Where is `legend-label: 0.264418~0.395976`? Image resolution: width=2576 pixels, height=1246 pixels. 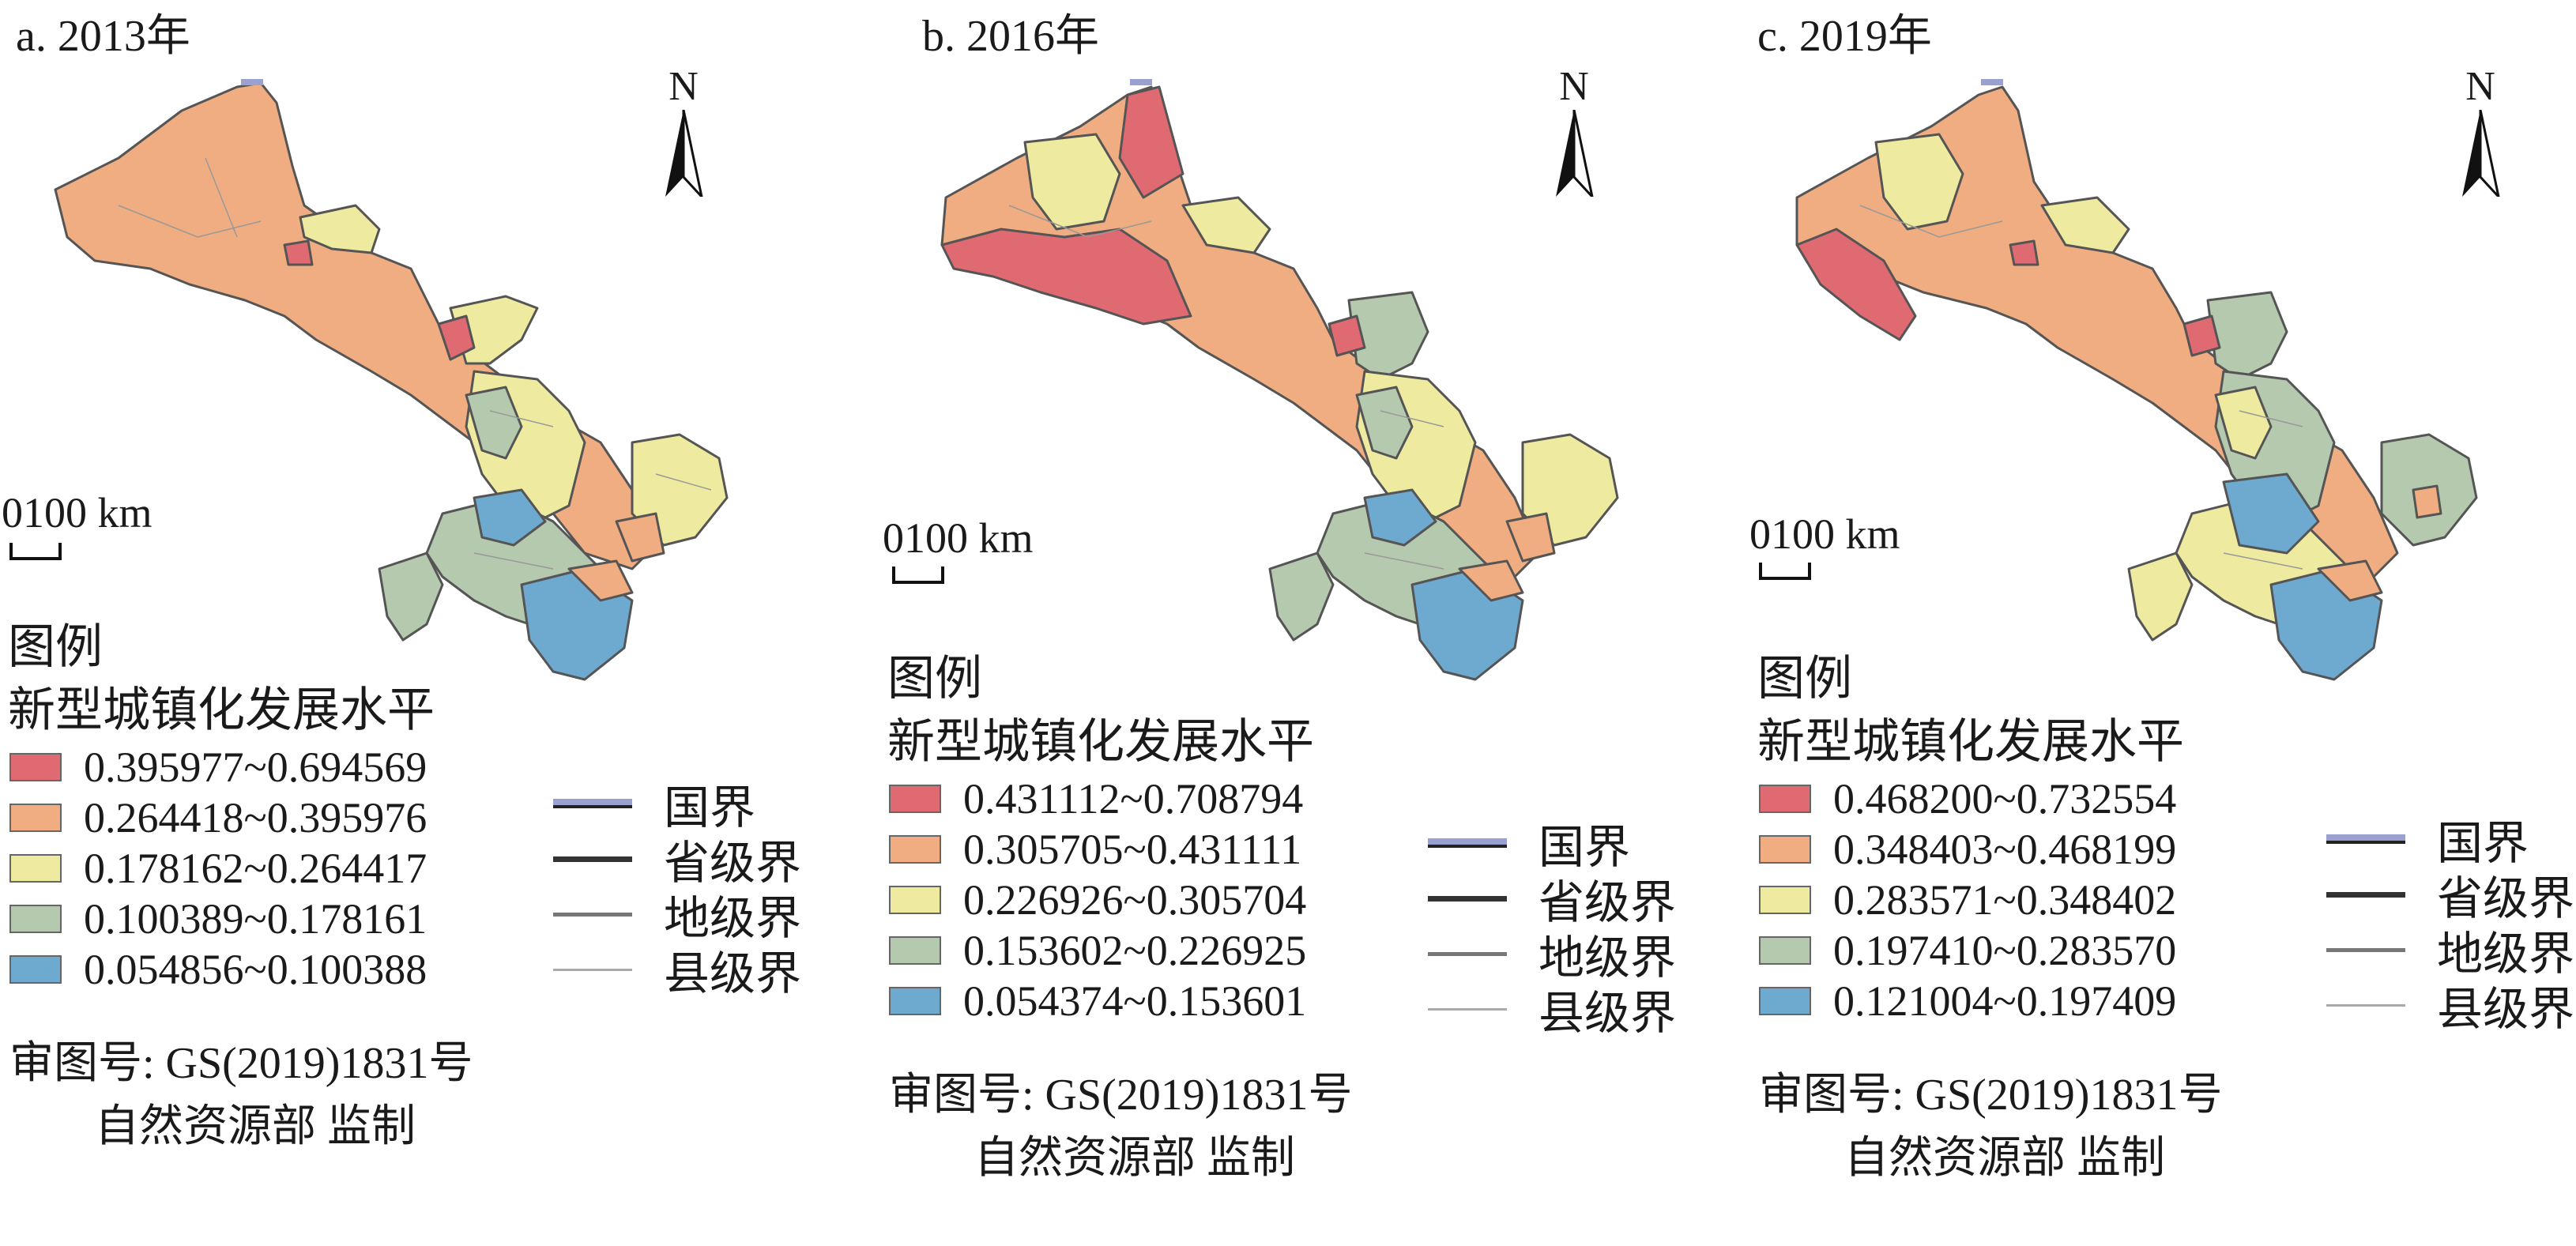
legend-label: 0.264418~0.395976 is located at coordinates (255, 817).